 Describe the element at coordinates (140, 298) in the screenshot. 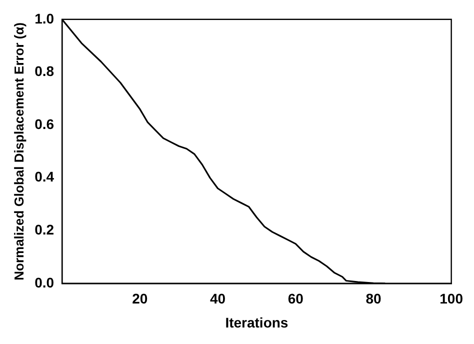

I see `x-tick-label: 20` at that location.